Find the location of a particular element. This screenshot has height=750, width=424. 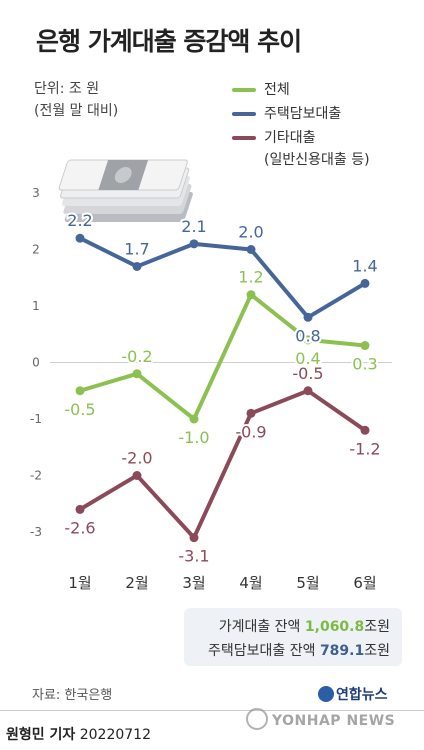

y-tick-label: 2 is located at coordinates (36, 250).